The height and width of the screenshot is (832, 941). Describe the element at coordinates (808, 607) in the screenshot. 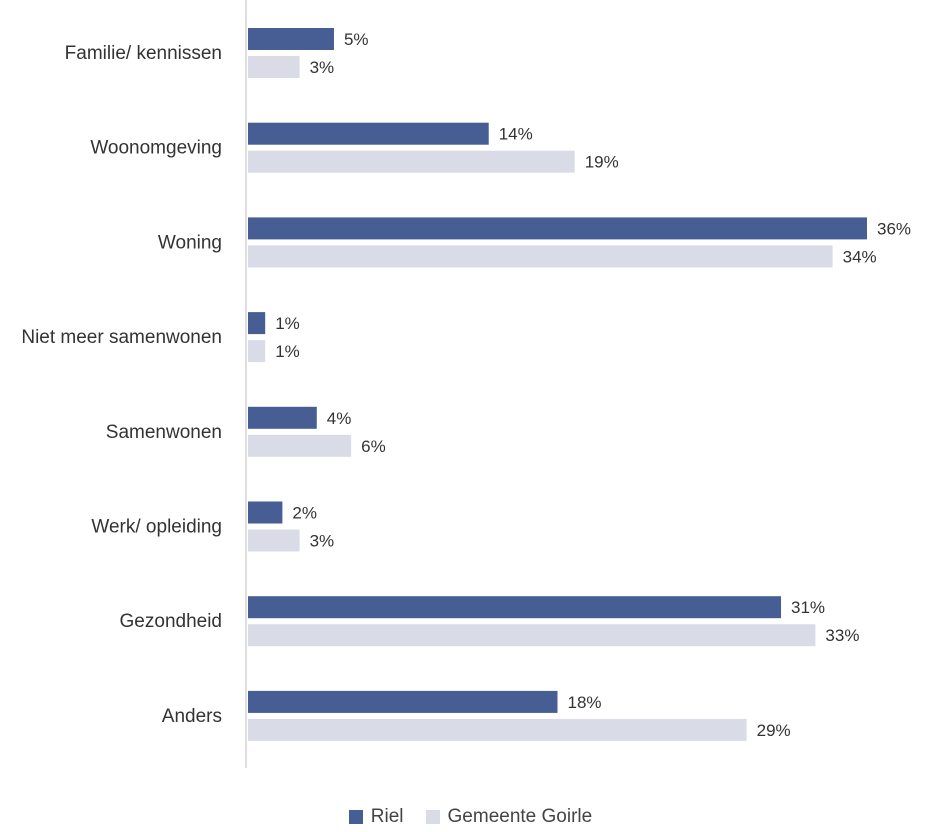

I see `data-label-riel-gezondheid: 31%` at that location.